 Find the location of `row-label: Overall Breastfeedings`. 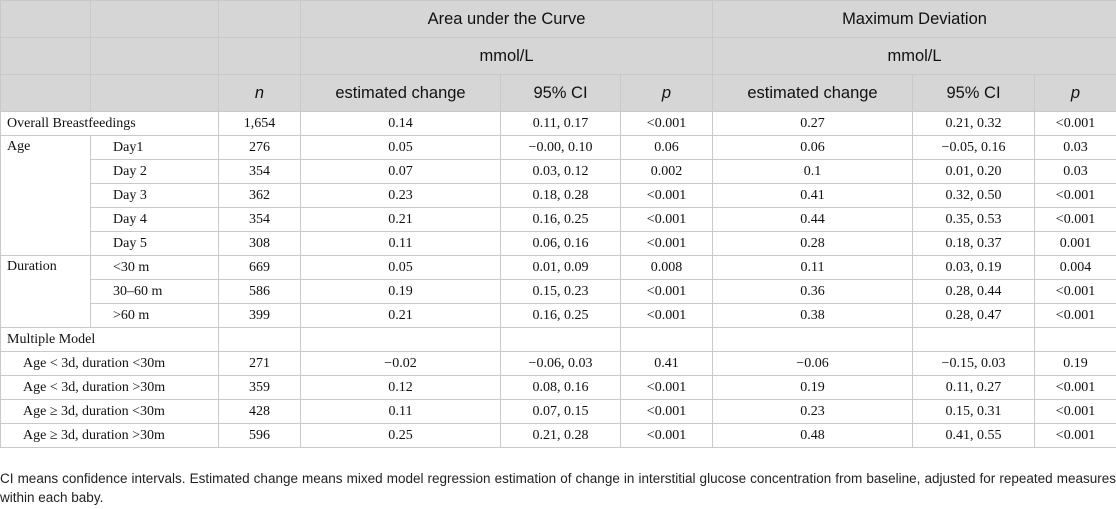

row-label: Overall Breastfeedings is located at coordinates (109, 123).